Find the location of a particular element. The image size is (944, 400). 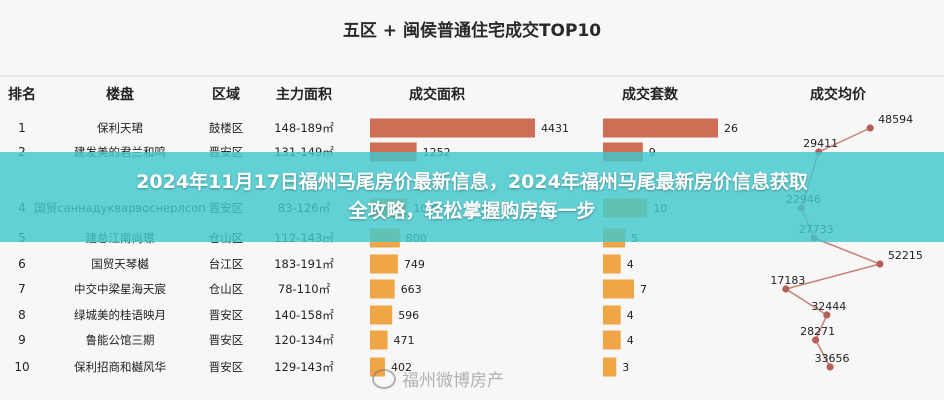

area-value-label: 4431 is located at coordinates (555, 128).